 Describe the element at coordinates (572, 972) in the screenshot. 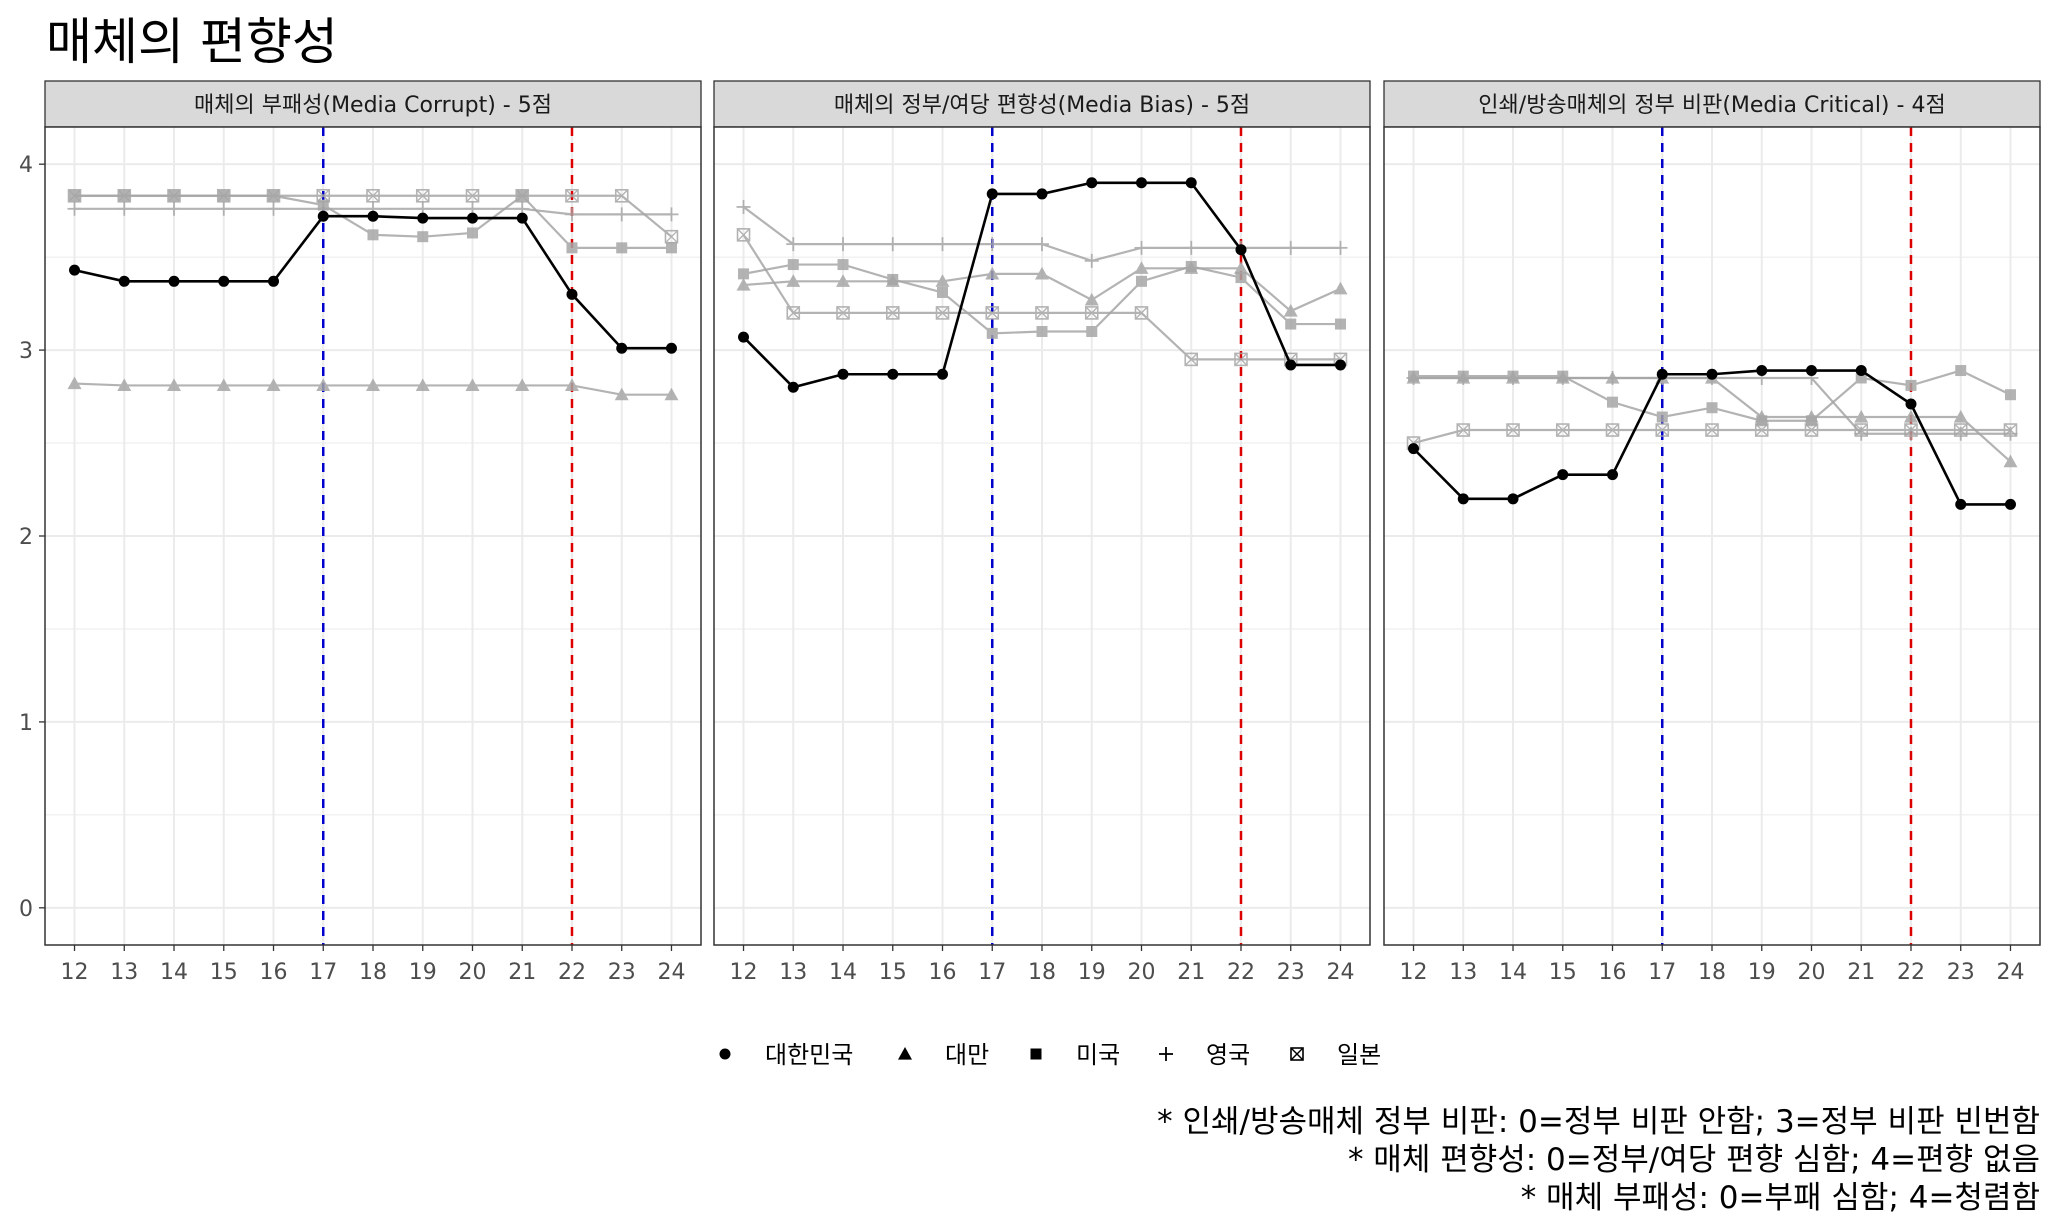

I see `x-tick-label: 22` at that location.